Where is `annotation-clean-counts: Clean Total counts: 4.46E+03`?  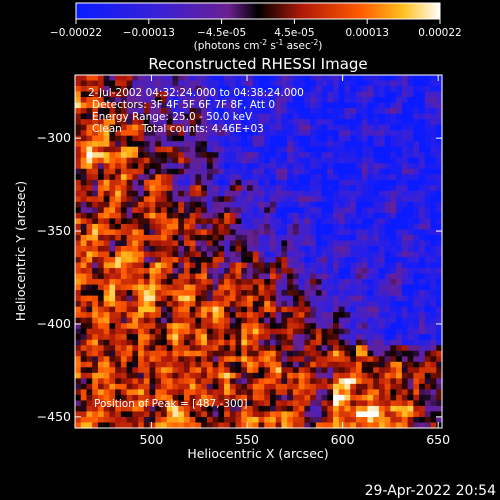 annotation-clean-counts: Clean Total counts: 4.46E+03 is located at coordinates (178, 129).